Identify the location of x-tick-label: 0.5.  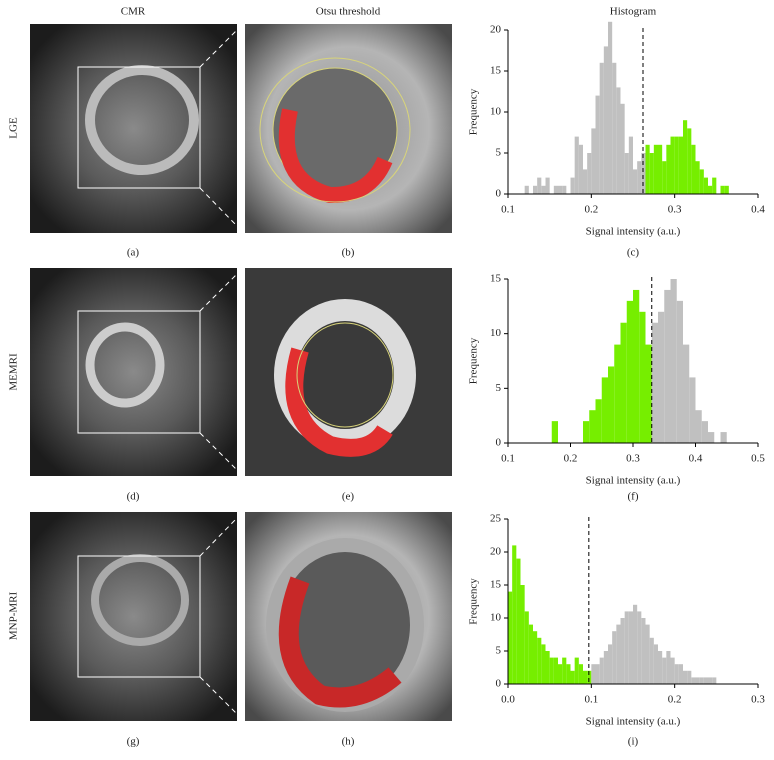
(758, 459).